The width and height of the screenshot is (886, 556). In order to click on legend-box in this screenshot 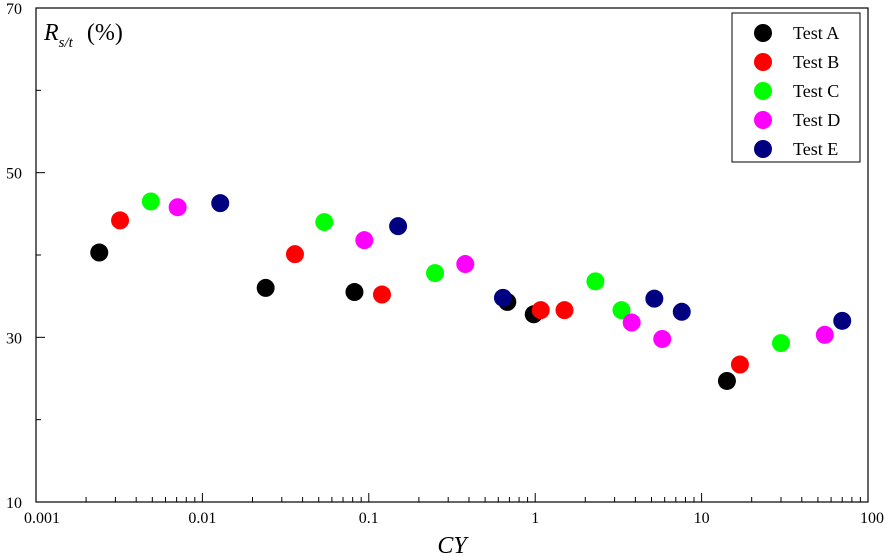, I will do `click(796, 87)`.